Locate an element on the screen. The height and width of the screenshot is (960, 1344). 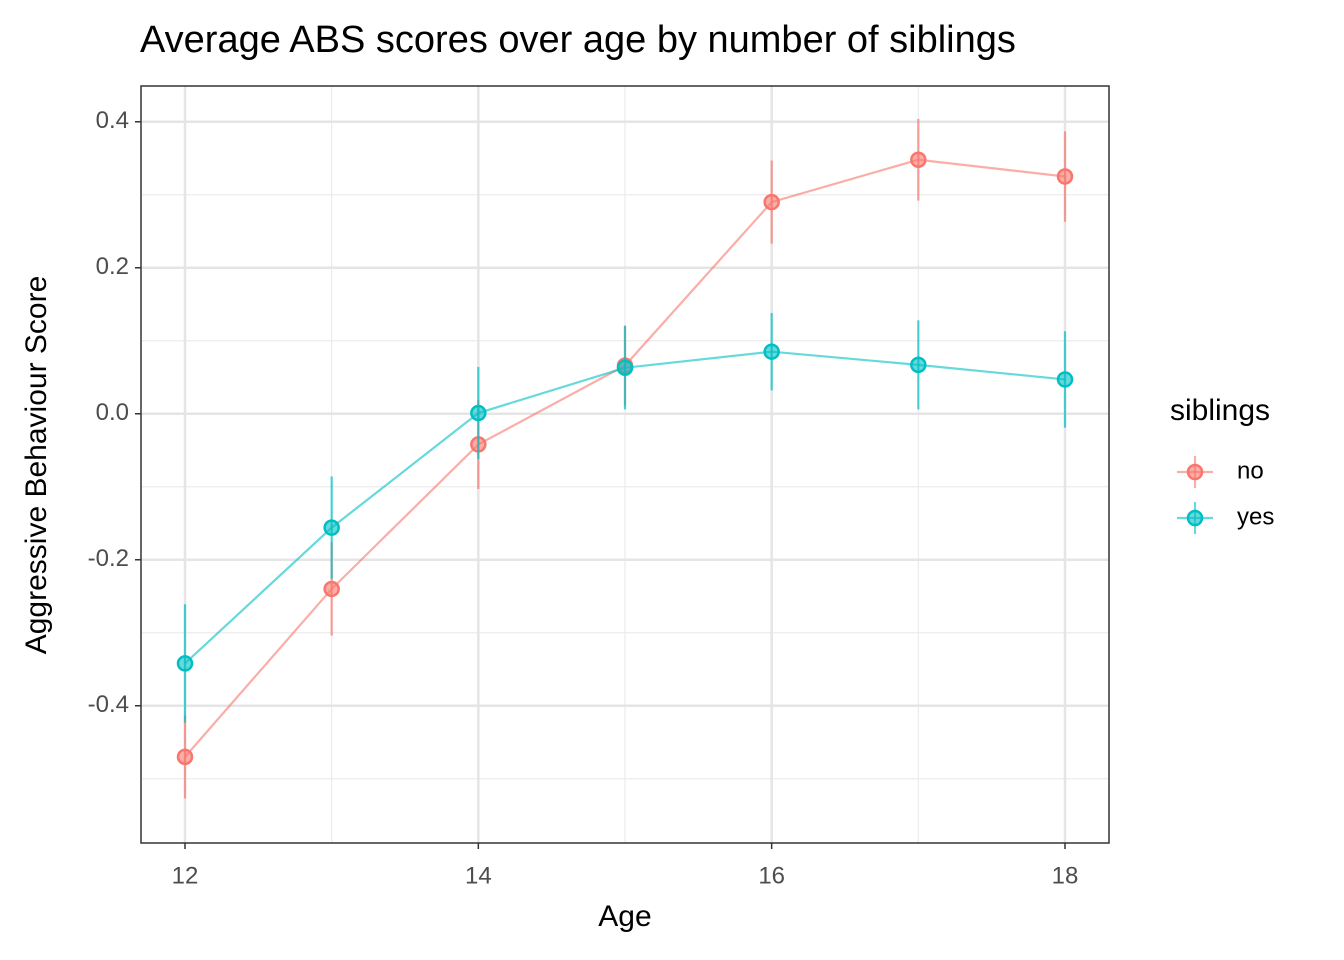
y-tick-label: 0.2 is located at coordinates (112, 266).